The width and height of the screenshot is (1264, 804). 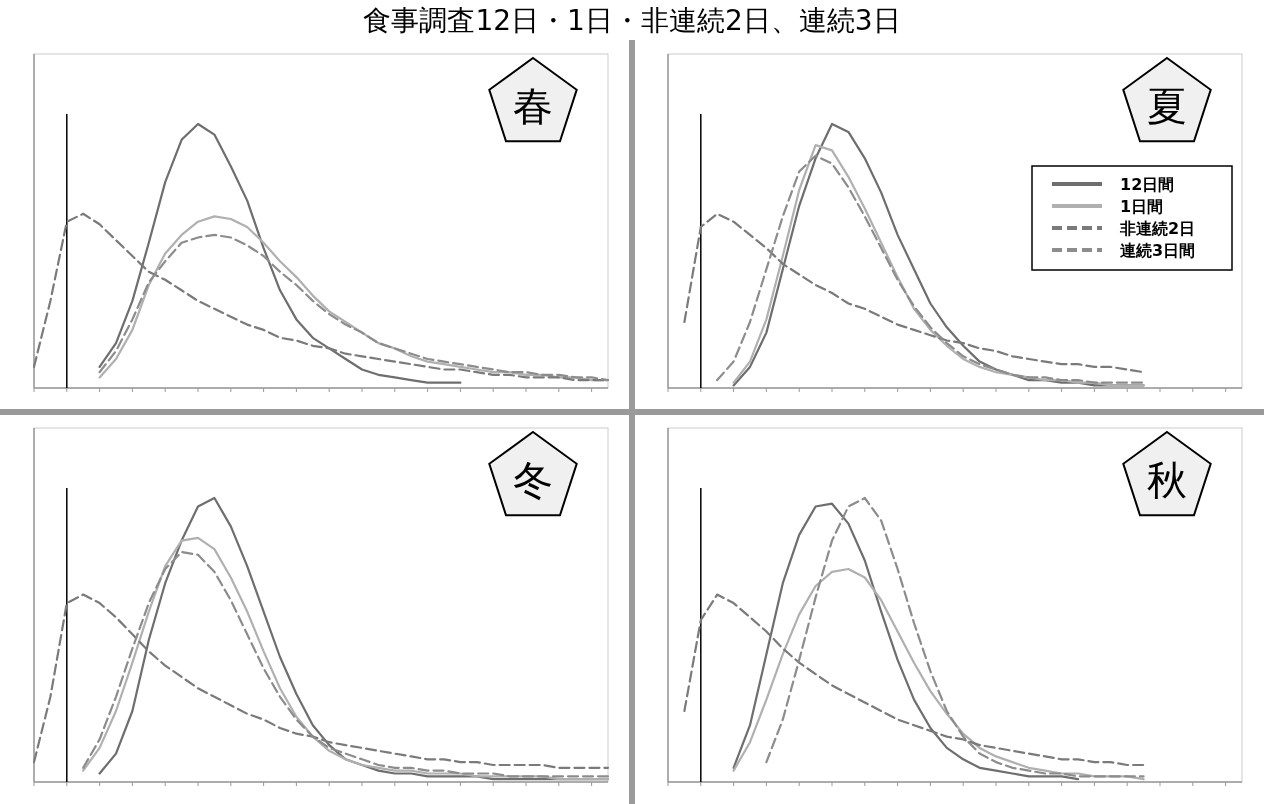 I want to click on legend-label: 非連続2日, so click(x=1157, y=228).